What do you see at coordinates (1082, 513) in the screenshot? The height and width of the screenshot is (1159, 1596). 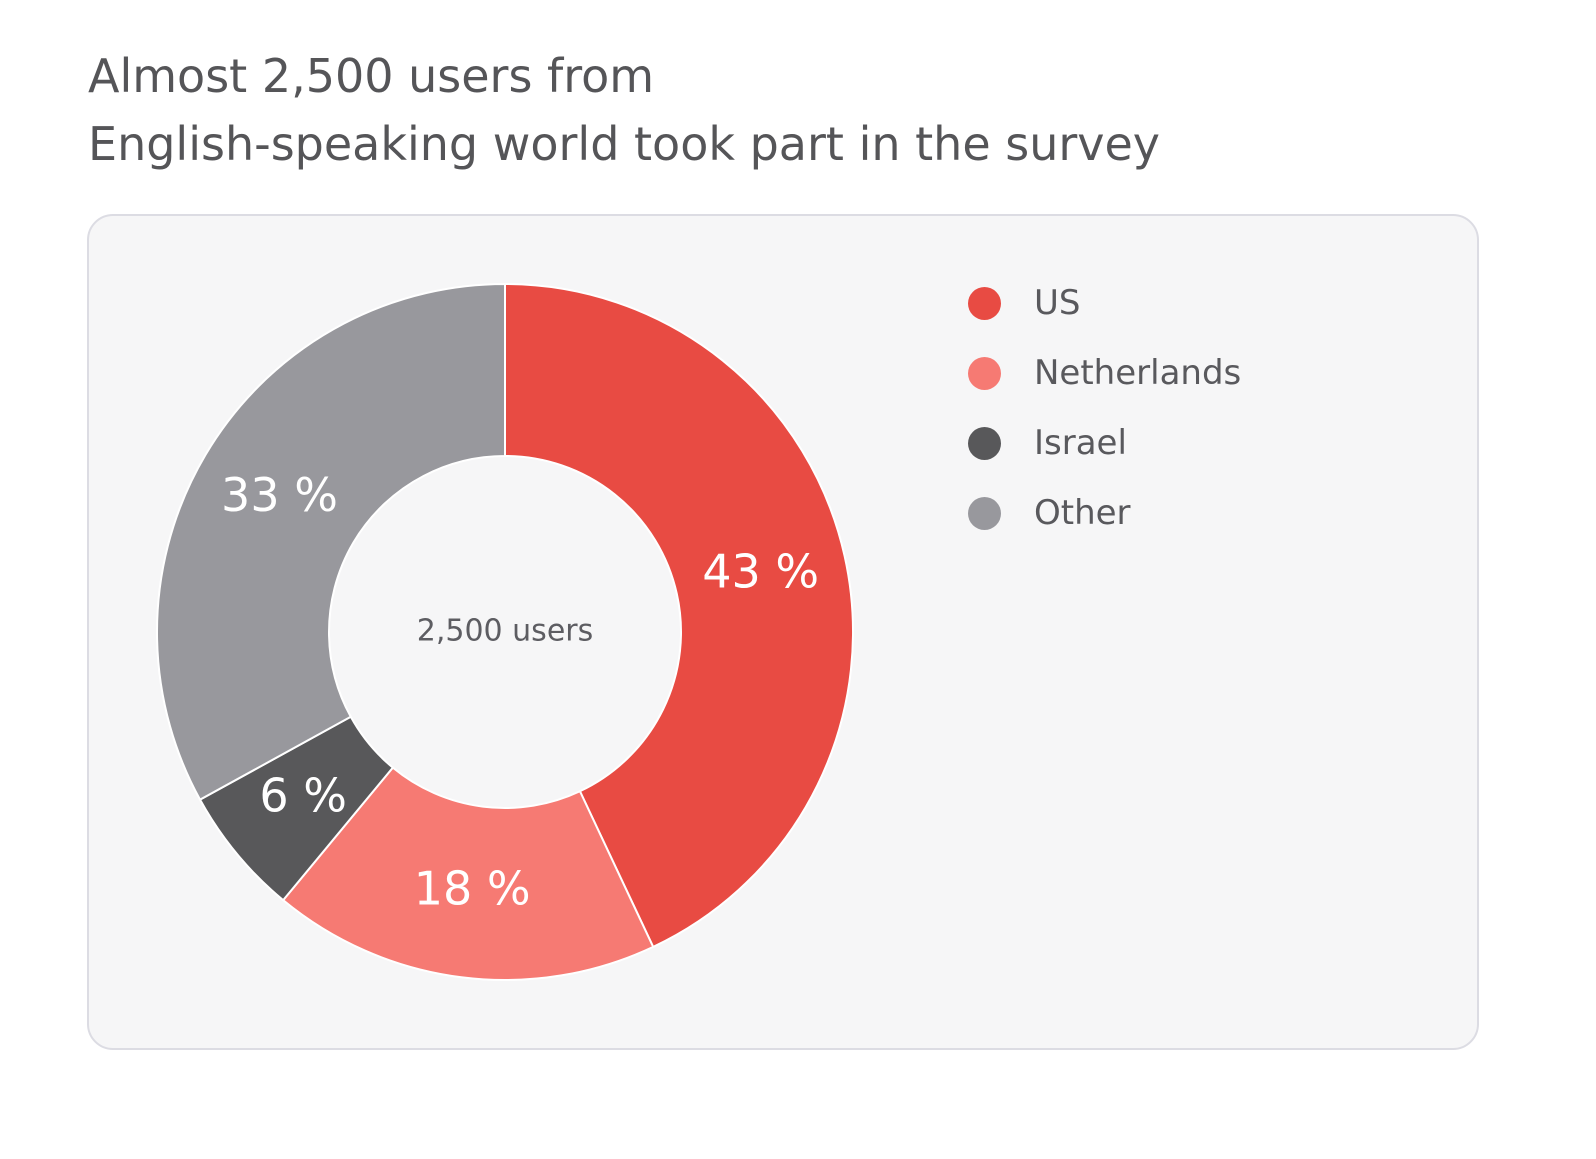 I see `legend-label-other: Other` at bounding box center [1082, 513].